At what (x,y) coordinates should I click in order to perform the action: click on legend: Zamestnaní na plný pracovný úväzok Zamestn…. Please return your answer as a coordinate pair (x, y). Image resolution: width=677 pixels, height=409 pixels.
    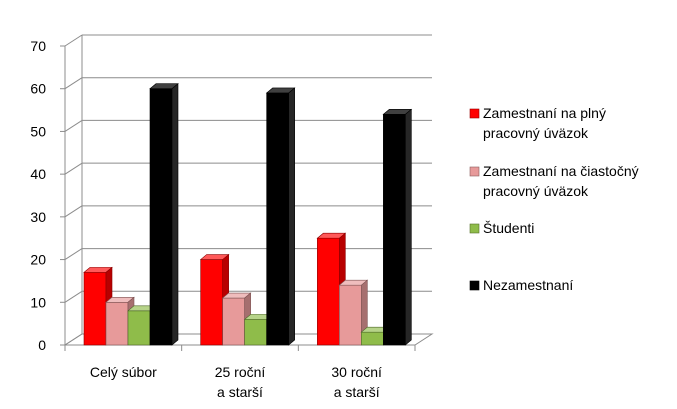
    Looking at the image, I should click on (554, 199).